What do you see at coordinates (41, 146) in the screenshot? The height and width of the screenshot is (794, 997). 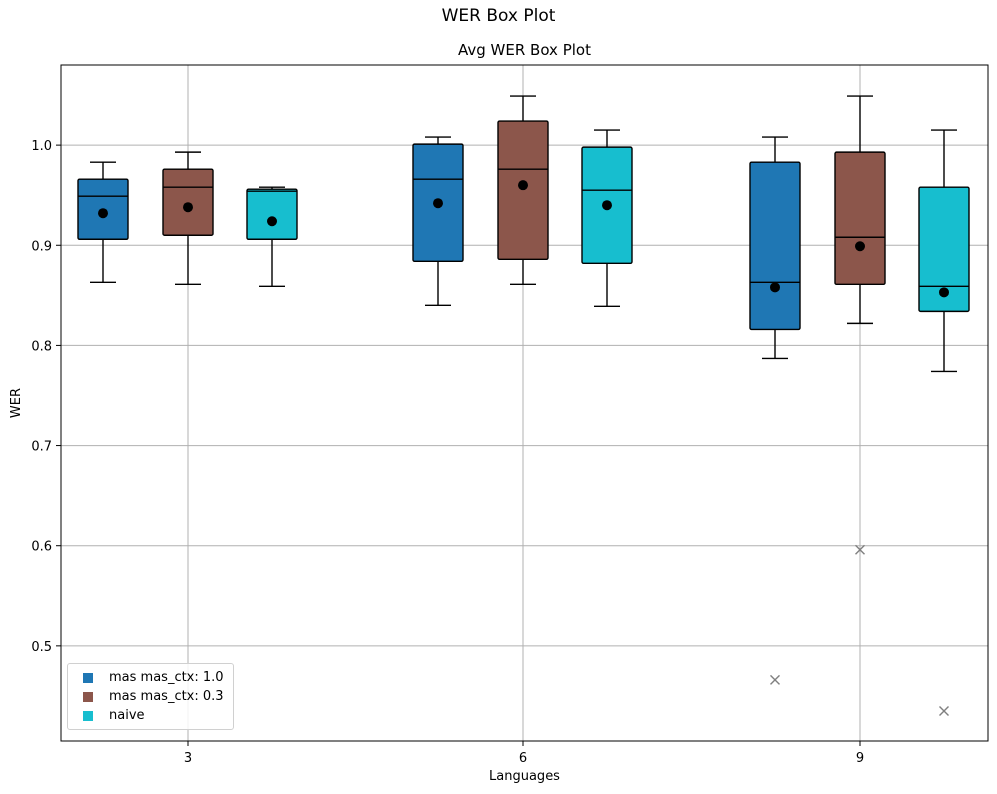 I see `y-tick-label: 1.0` at bounding box center [41, 146].